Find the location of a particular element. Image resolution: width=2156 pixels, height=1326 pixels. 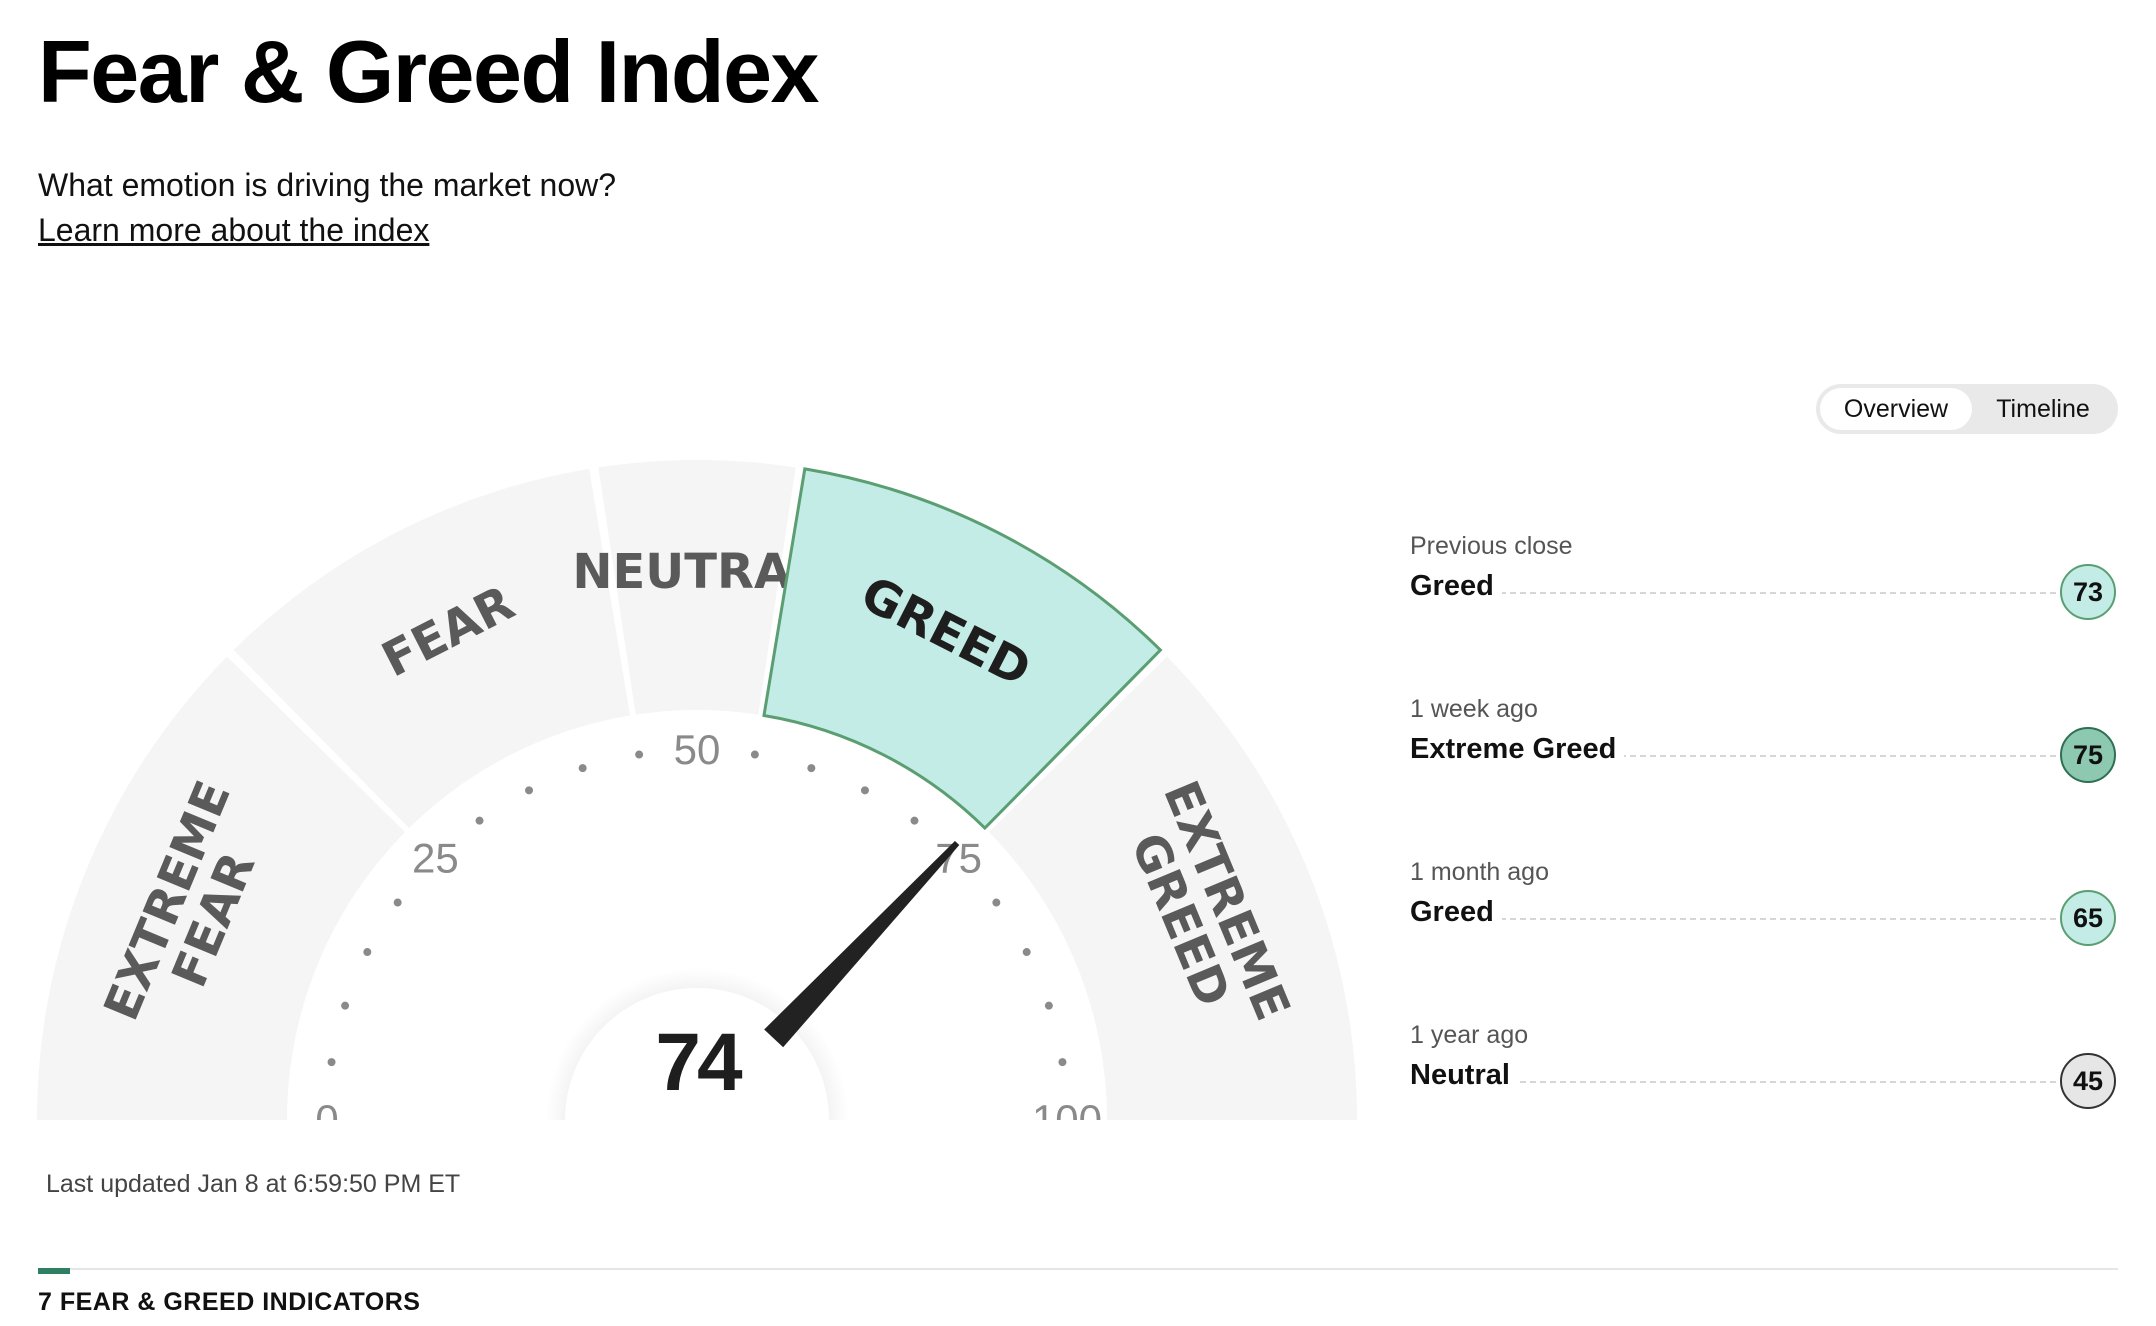

section-accent is located at coordinates (54, 1271).